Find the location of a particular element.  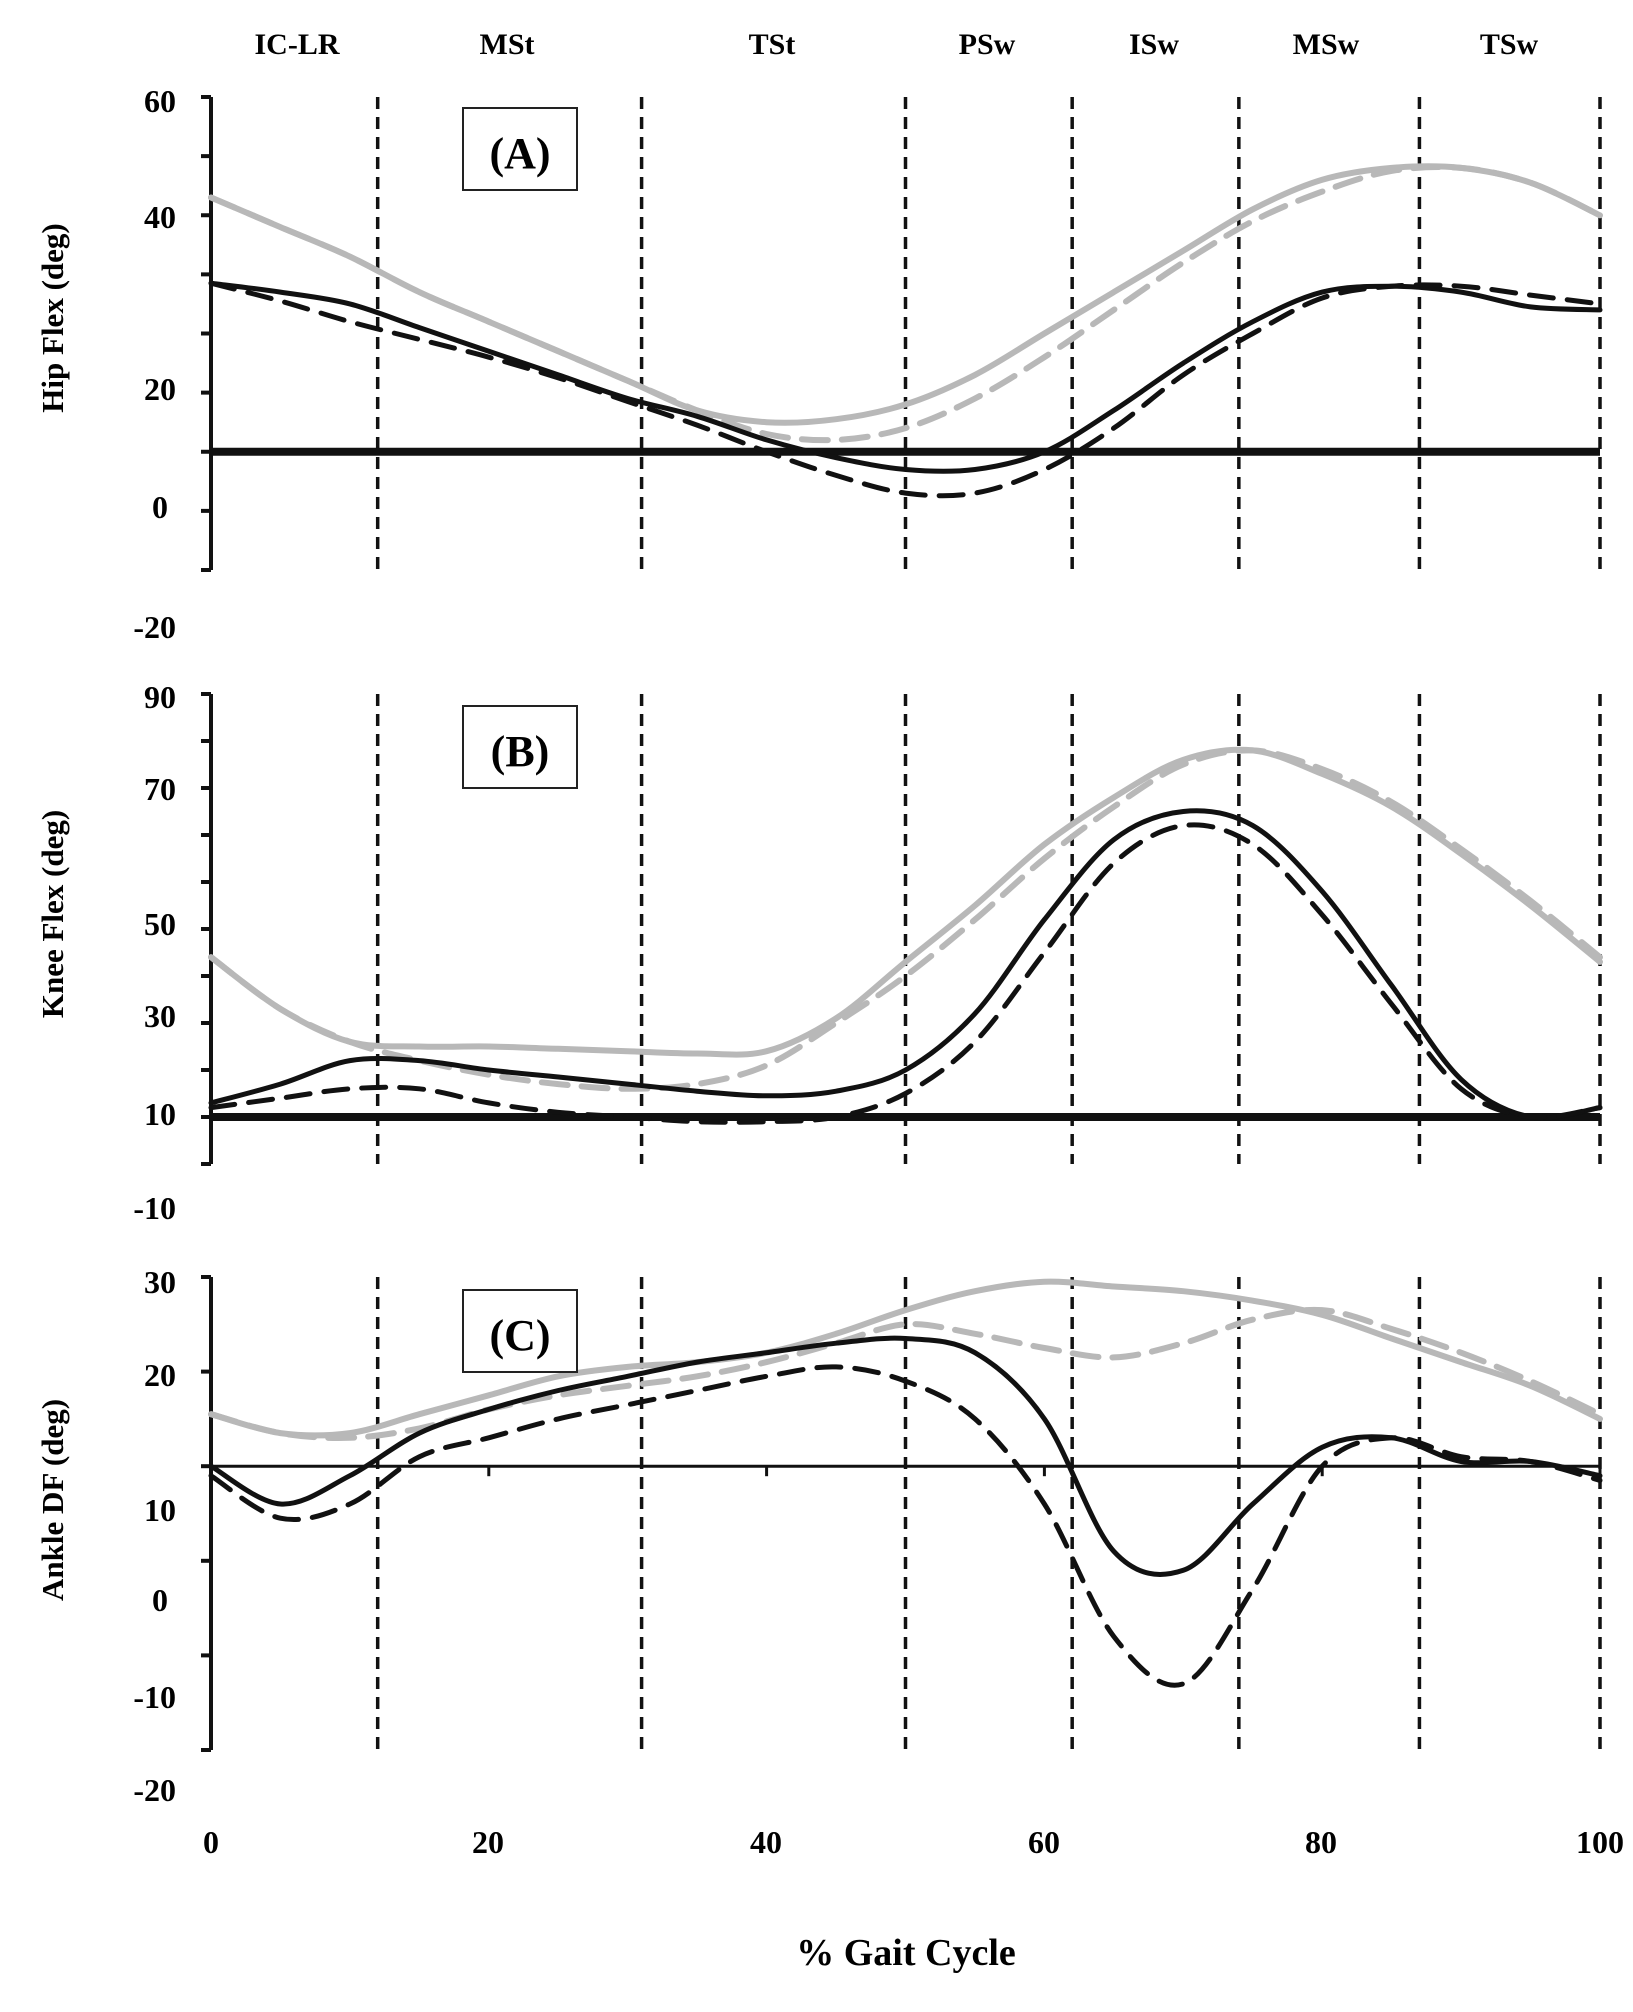

phase-label-ic-lr: IC-LR is located at coordinates (296, 44).